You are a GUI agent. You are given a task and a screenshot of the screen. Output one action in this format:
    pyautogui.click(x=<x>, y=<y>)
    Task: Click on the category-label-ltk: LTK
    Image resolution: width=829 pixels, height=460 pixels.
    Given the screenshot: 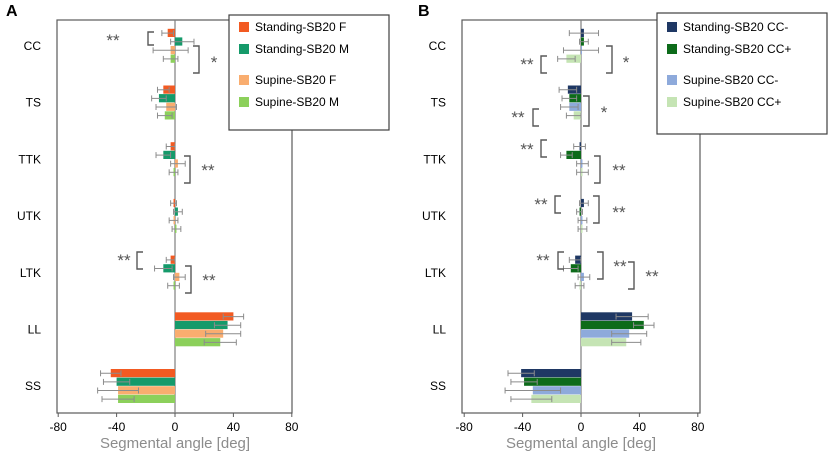 What is the action you would take?
    pyautogui.click(x=435, y=273)
    